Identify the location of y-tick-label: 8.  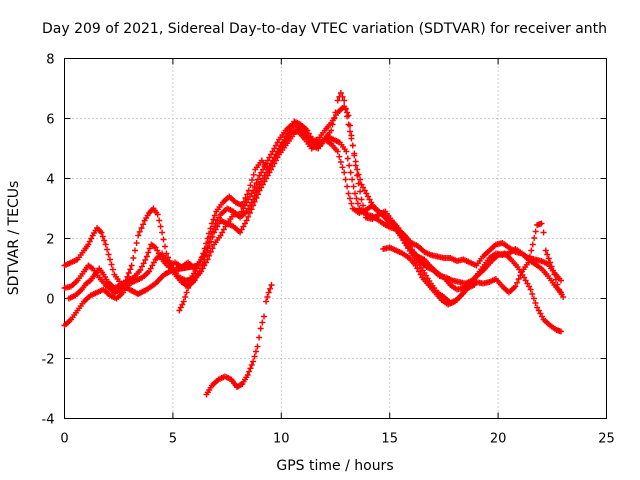
(50, 60).